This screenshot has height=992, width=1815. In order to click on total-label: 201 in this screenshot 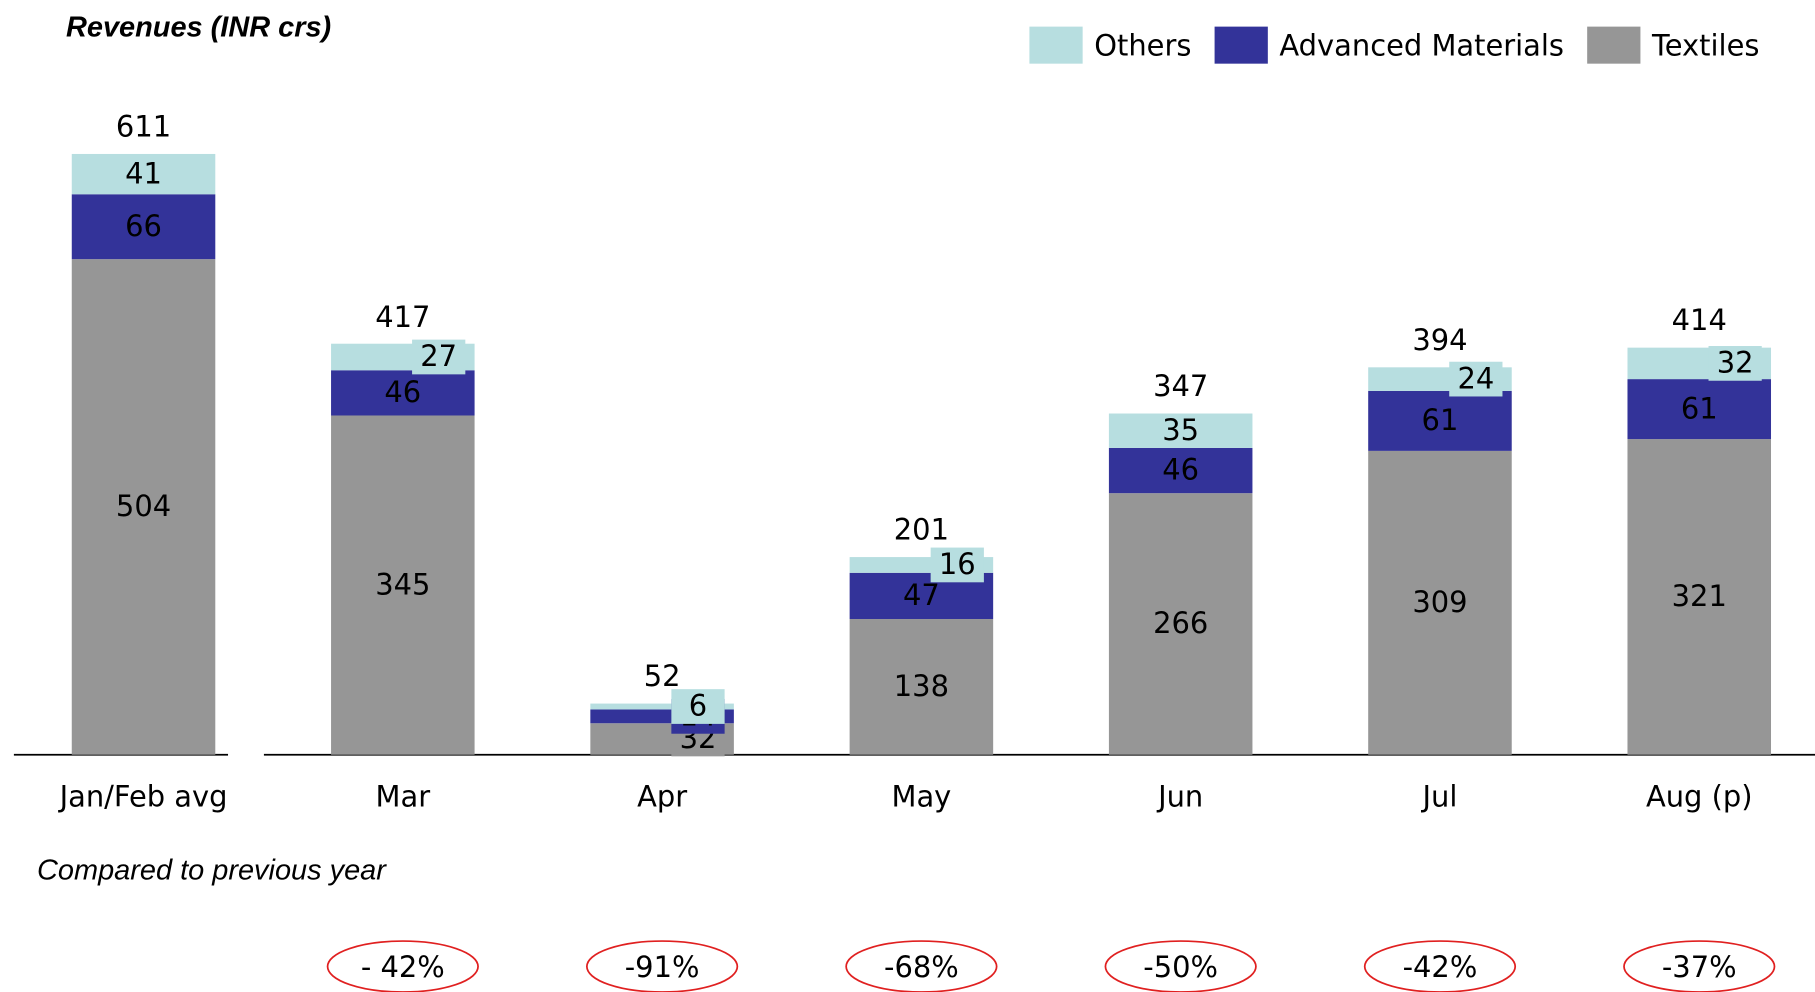, I will do `click(921, 530)`.